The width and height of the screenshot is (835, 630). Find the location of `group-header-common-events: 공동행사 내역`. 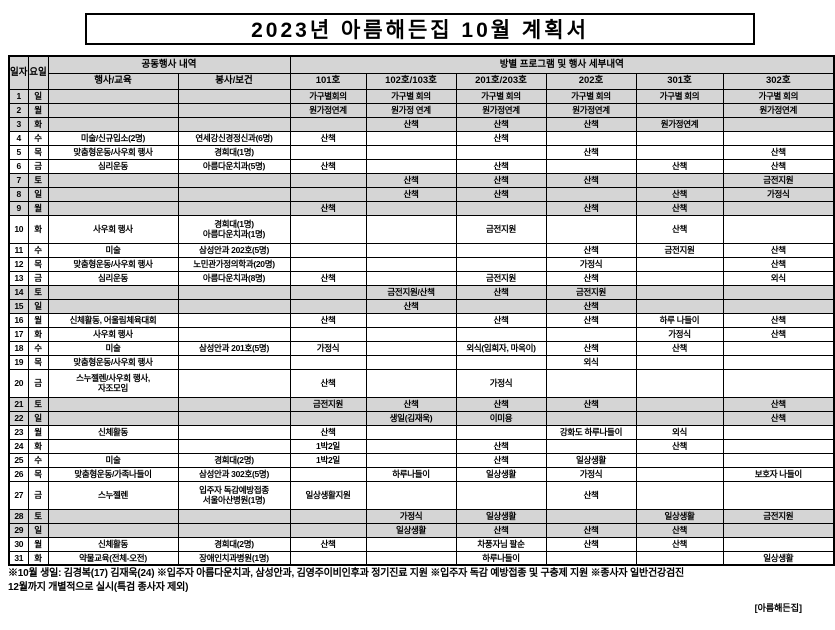

group-header-common-events: 공동행사 내역 is located at coordinates (169, 64).